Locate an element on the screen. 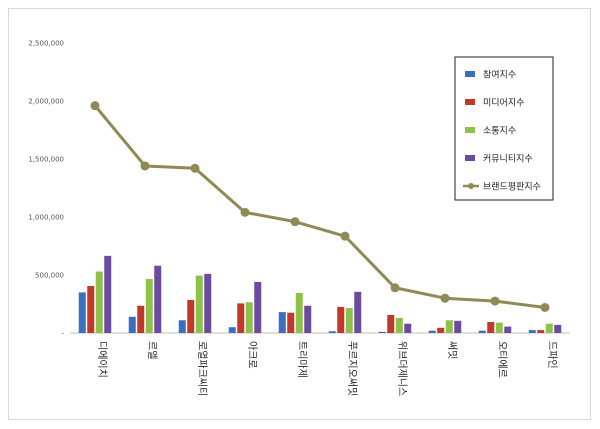  y-tick-label: 1,500,000 is located at coordinates (46, 160).